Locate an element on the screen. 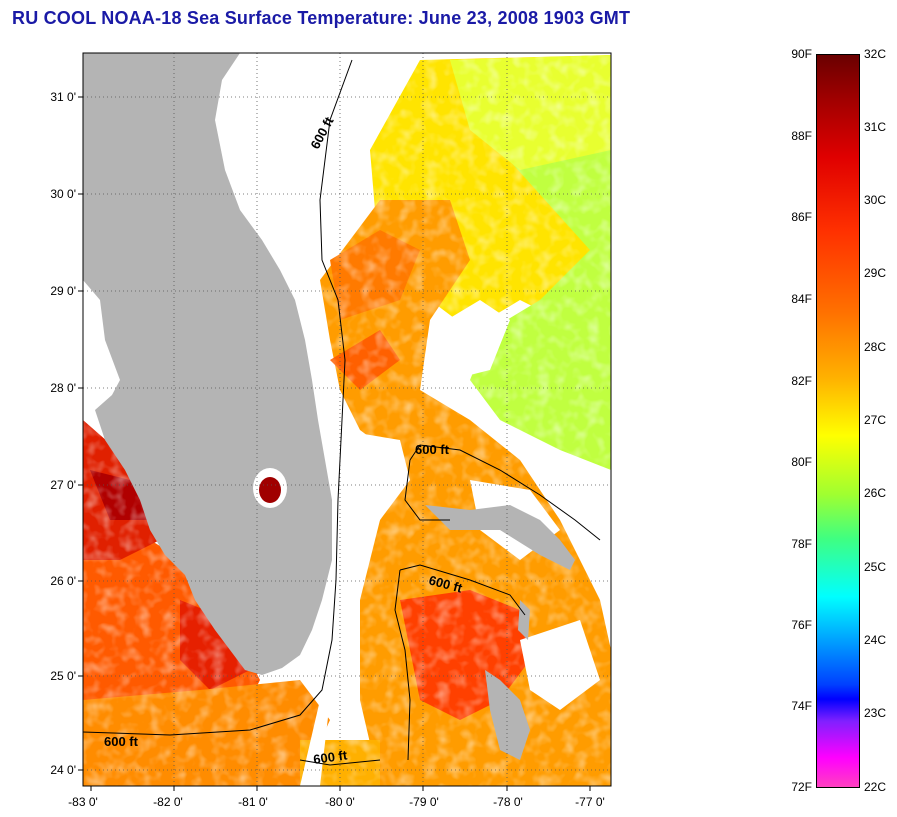 The width and height of the screenshot is (897, 817). temperature-colorbar is located at coordinates (838, 421).